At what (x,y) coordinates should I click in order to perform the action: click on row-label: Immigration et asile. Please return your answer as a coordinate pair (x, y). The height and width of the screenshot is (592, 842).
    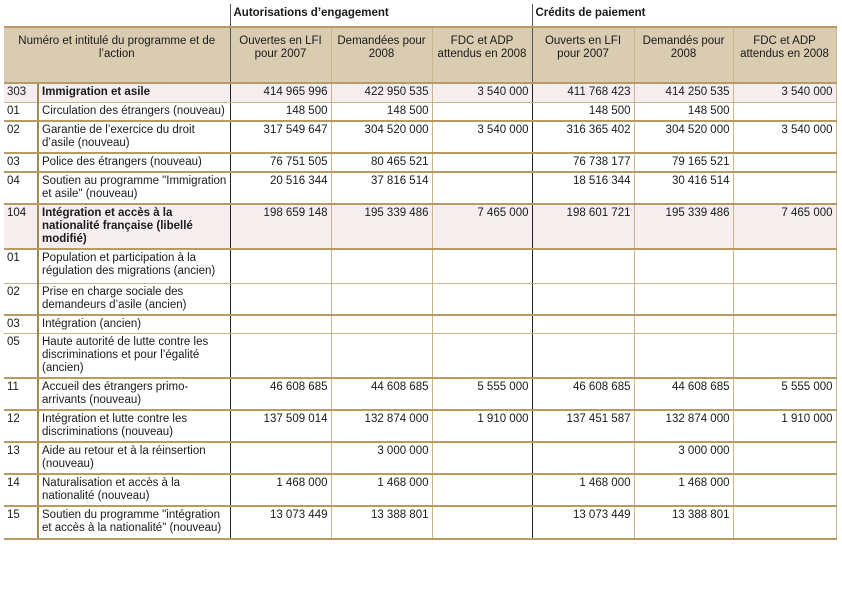
    Looking at the image, I should click on (134, 93).